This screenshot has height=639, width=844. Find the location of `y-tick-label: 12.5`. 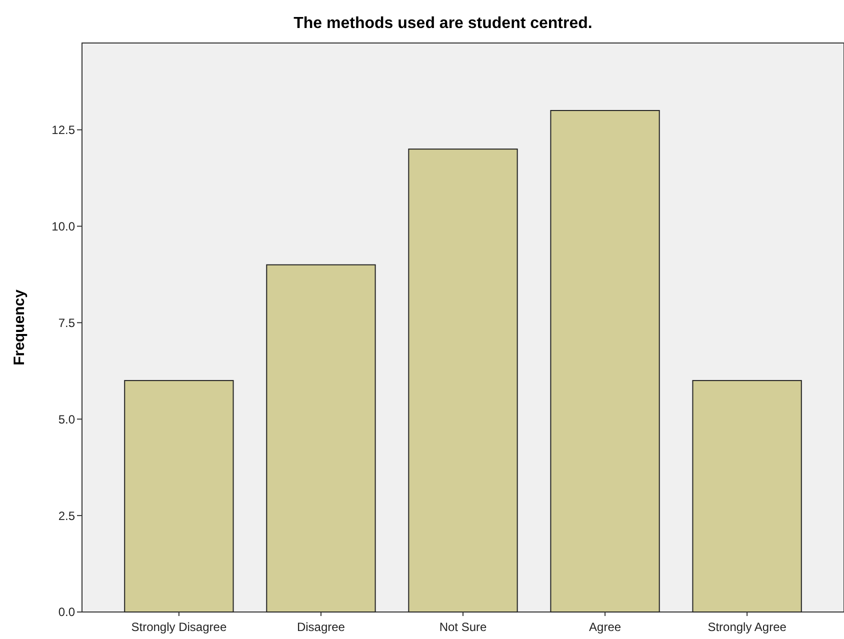

y-tick-label: 12.5 is located at coordinates (64, 129).